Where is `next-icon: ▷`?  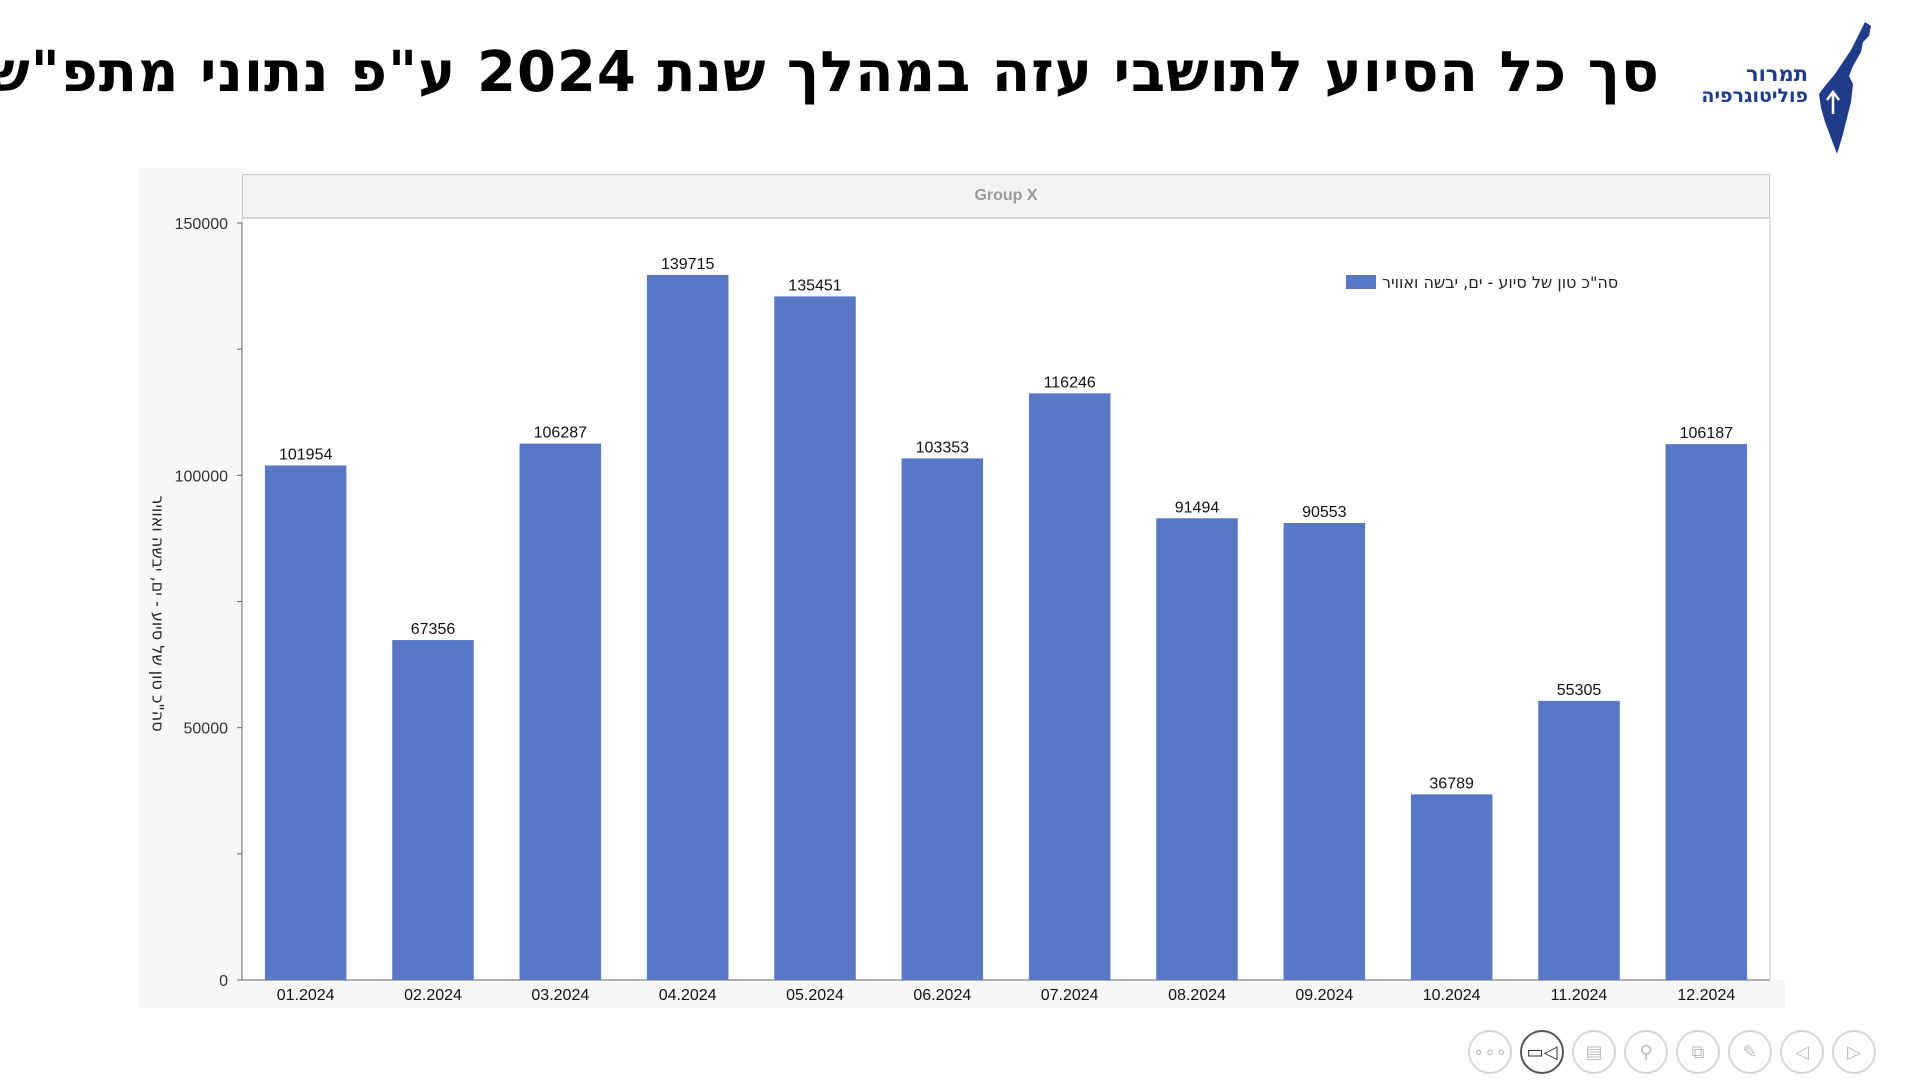 next-icon: ▷ is located at coordinates (1854, 1052).